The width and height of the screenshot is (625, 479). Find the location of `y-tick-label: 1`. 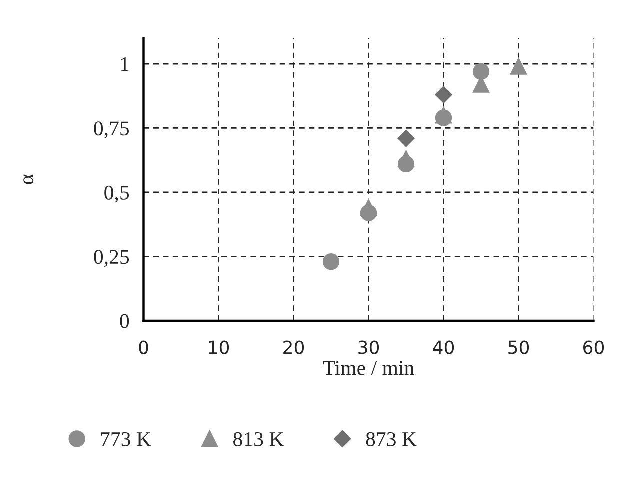

y-tick-label: 1 is located at coordinates (125, 64).